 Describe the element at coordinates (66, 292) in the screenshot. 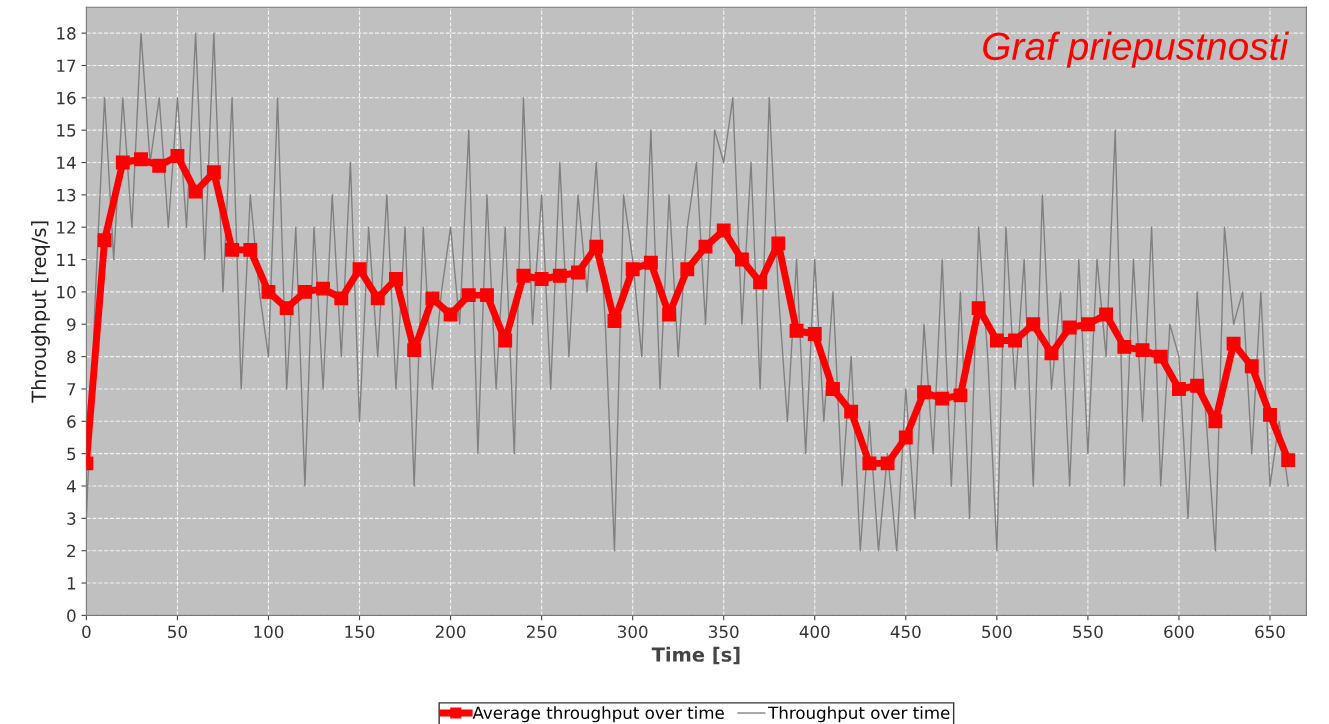

I see `y-tick-label: 10` at that location.